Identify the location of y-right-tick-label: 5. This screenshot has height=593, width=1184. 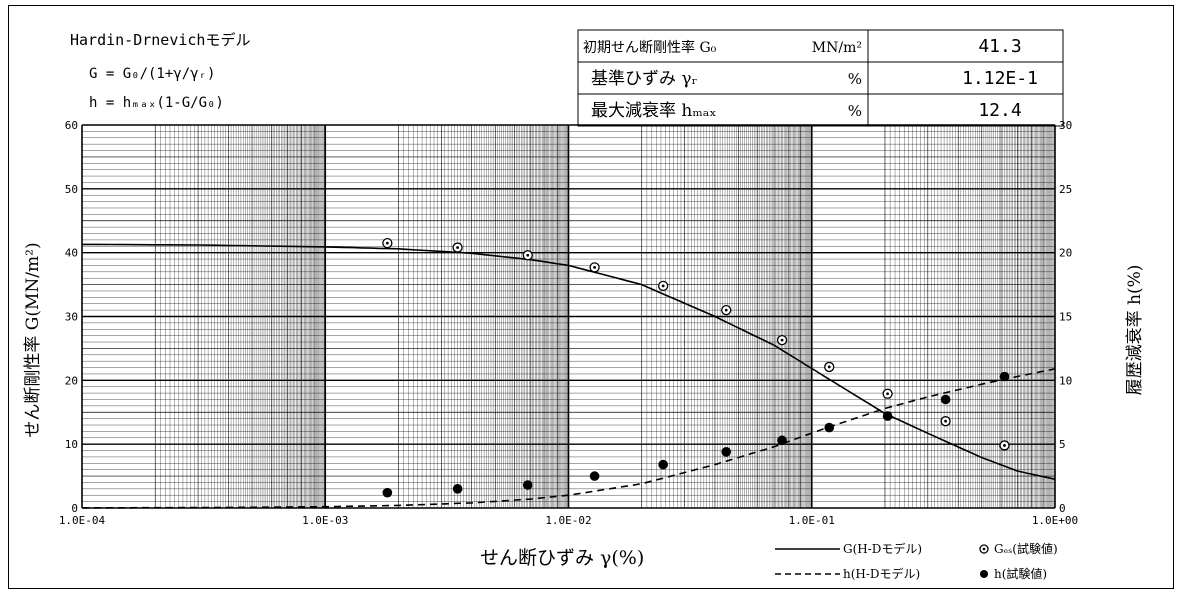
(1062, 444).